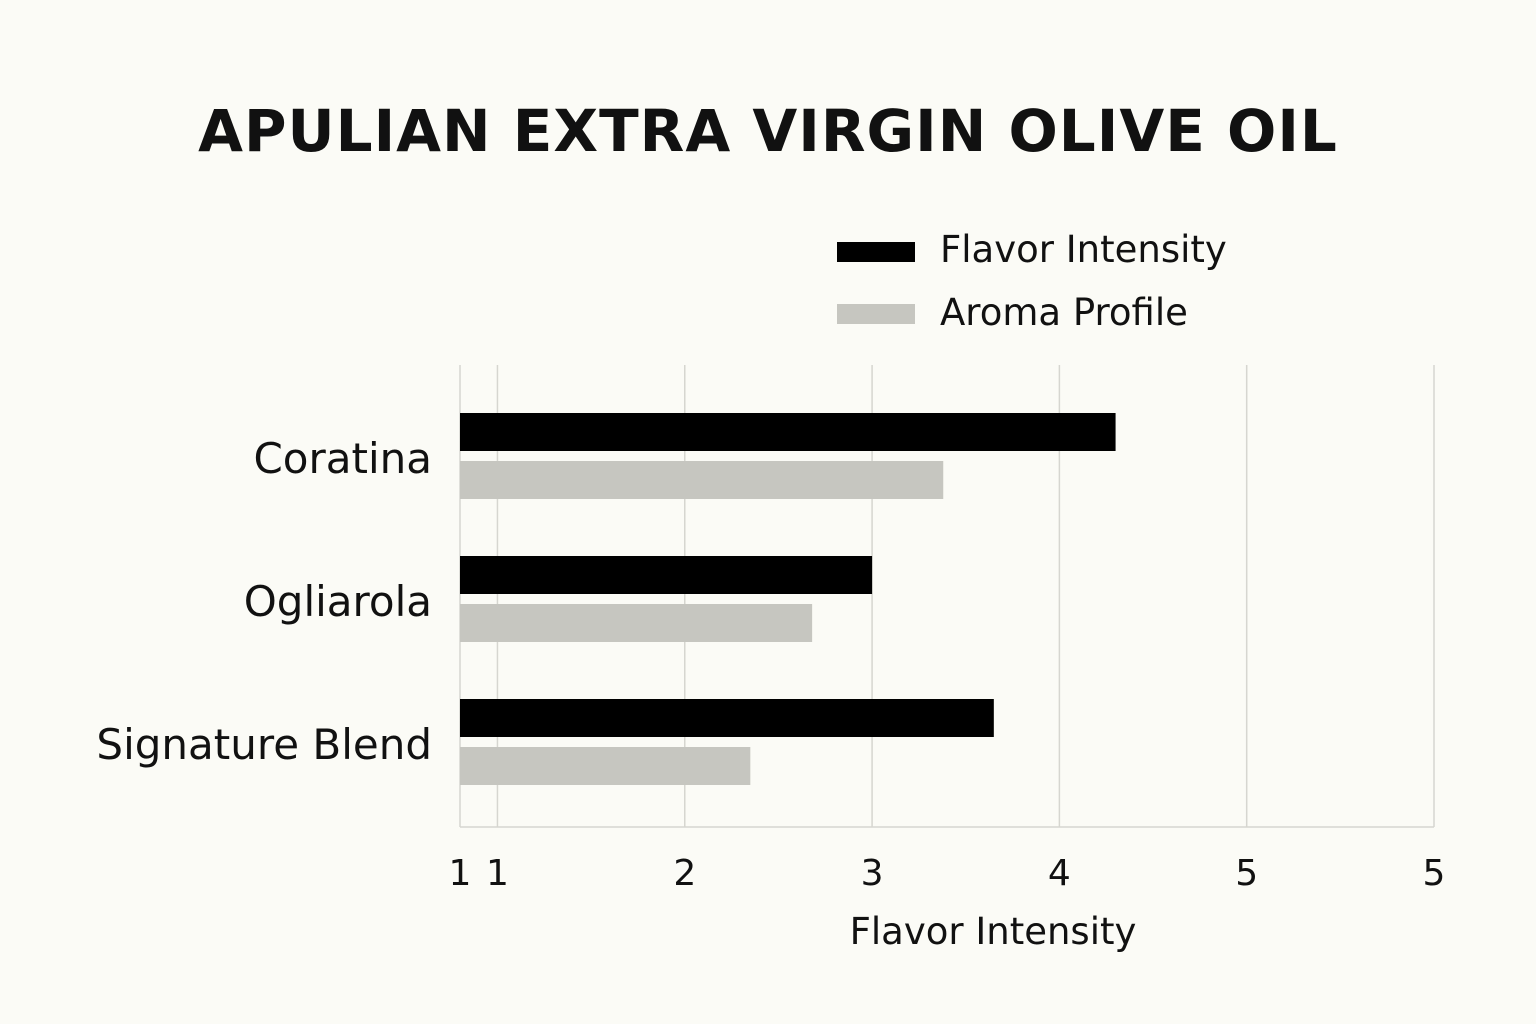 The height and width of the screenshot is (1024, 1536). What do you see at coordinates (872, 873) in the screenshot?
I see `x-tick-label: 3` at bounding box center [872, 873].